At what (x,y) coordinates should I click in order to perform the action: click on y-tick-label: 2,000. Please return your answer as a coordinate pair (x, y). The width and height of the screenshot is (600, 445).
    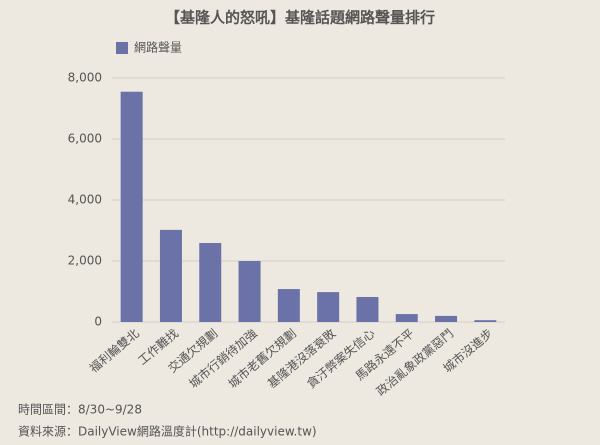
    Looking at the image, I should click on (85, 261).